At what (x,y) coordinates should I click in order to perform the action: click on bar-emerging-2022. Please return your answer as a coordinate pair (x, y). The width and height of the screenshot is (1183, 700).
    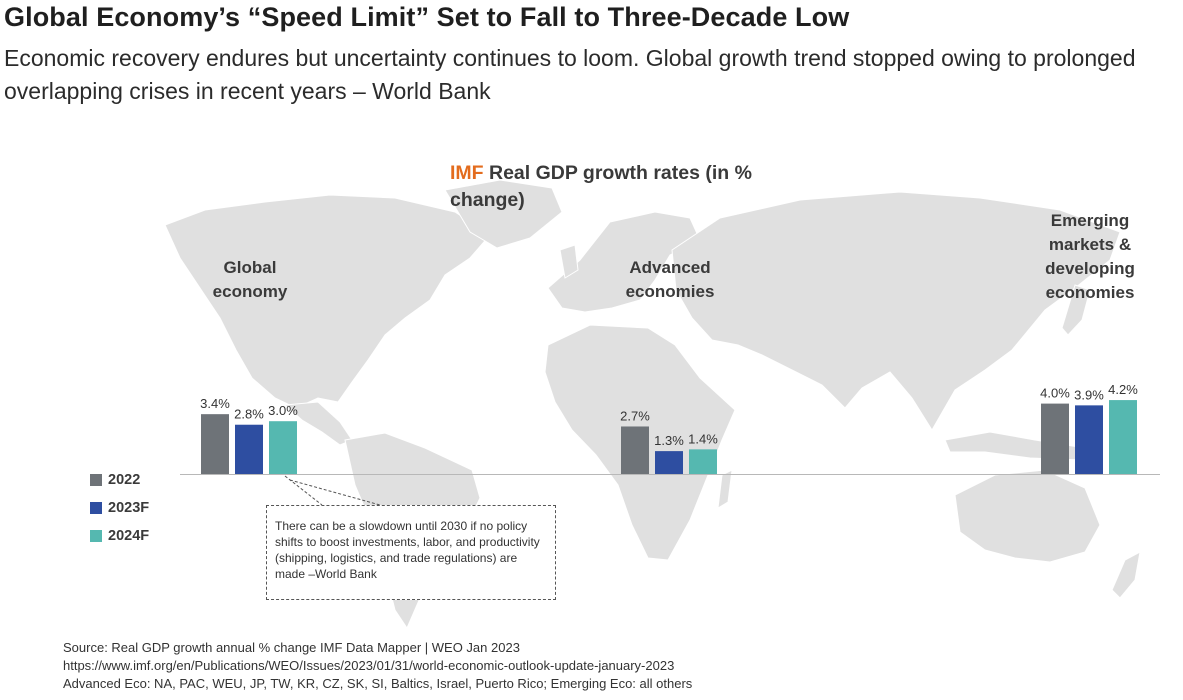
    Looking at the image, I should click on (1055, 438).